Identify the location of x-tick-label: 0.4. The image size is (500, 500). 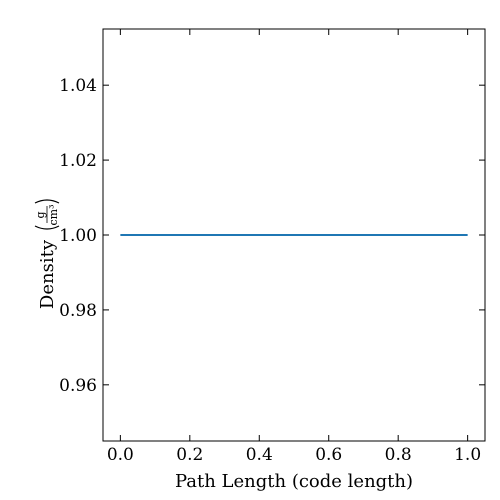
(259, 455).